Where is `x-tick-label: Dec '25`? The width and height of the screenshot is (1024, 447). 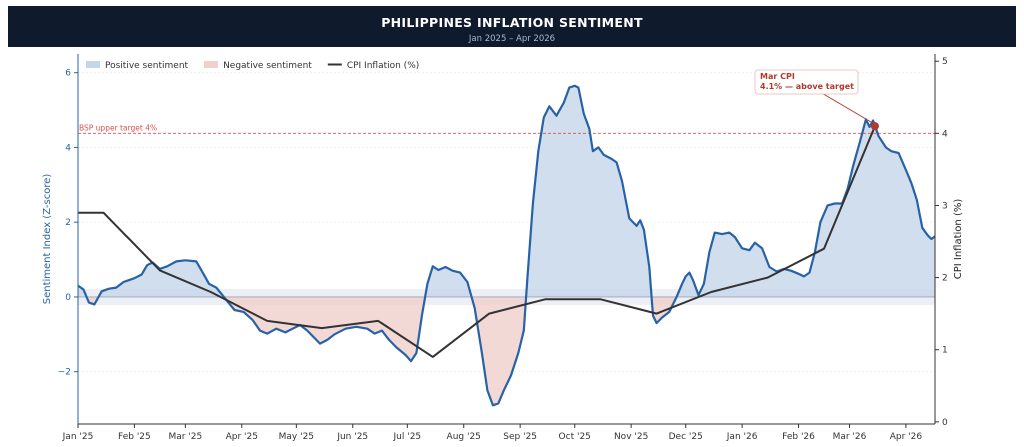
x-tick-label: Dec '25 is located at coordinates (686, 437).